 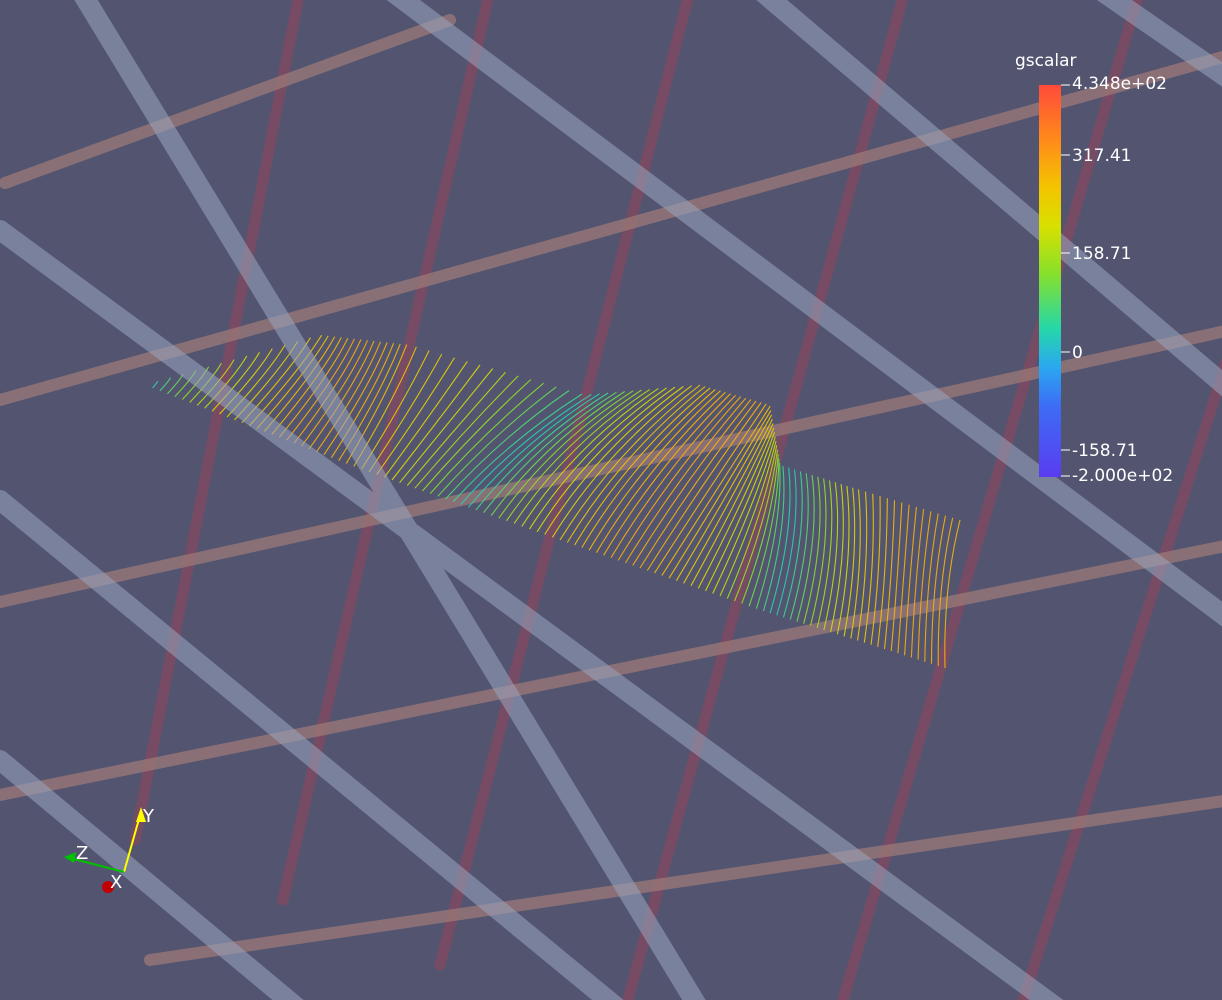 What do you see at coordinates (1101, 156) in the screenshot?
I see `colorbar-label: 317.41` at bounding box center [1101, 156].